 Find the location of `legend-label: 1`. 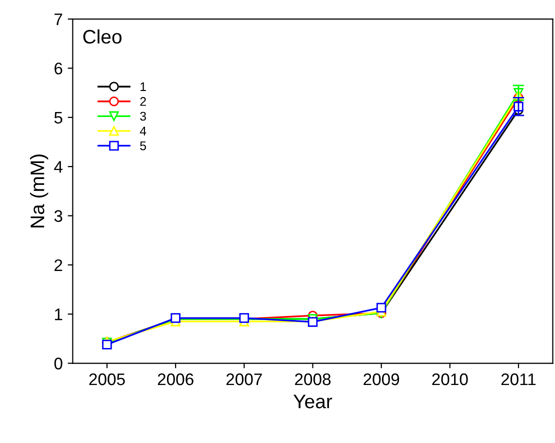

legend-label: 1 is located at coordinates (143, 86).